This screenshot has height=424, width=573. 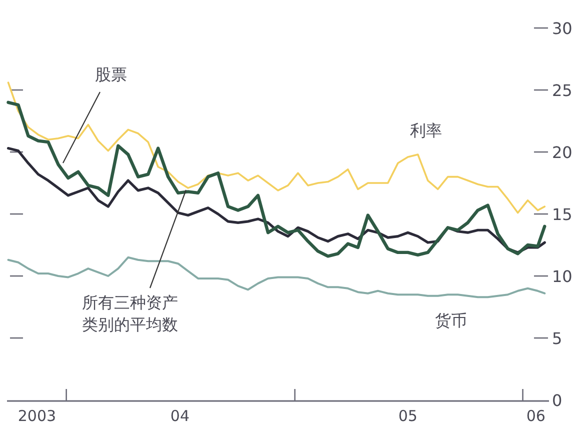 What do you see at coordinates (562, 28) in the screenshot?
I see `y-tick-label: 30` at bounding box center [562, 28].